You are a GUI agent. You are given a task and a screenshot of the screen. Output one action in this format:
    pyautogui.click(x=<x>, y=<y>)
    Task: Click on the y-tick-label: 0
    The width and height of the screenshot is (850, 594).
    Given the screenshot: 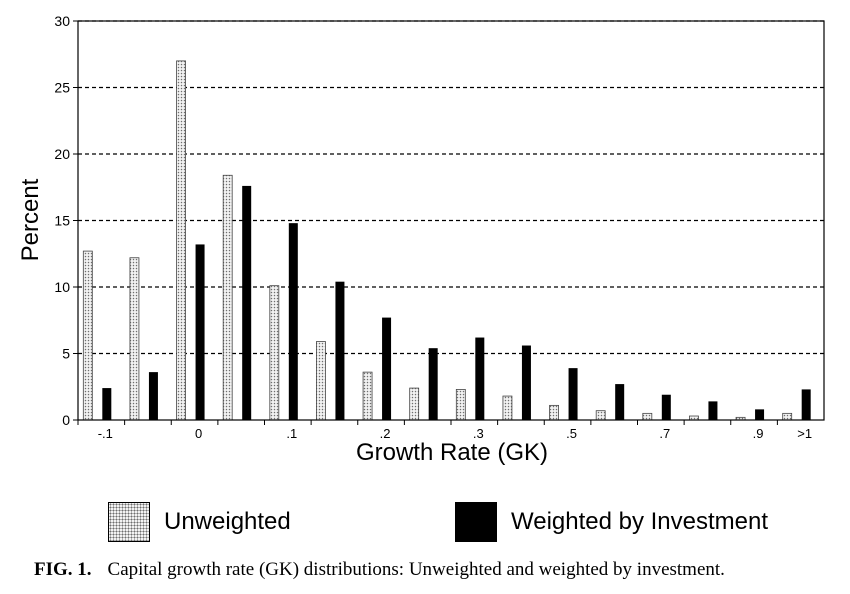 What is the action you would take?
    pyautogui.click(x=66, y=420)
    